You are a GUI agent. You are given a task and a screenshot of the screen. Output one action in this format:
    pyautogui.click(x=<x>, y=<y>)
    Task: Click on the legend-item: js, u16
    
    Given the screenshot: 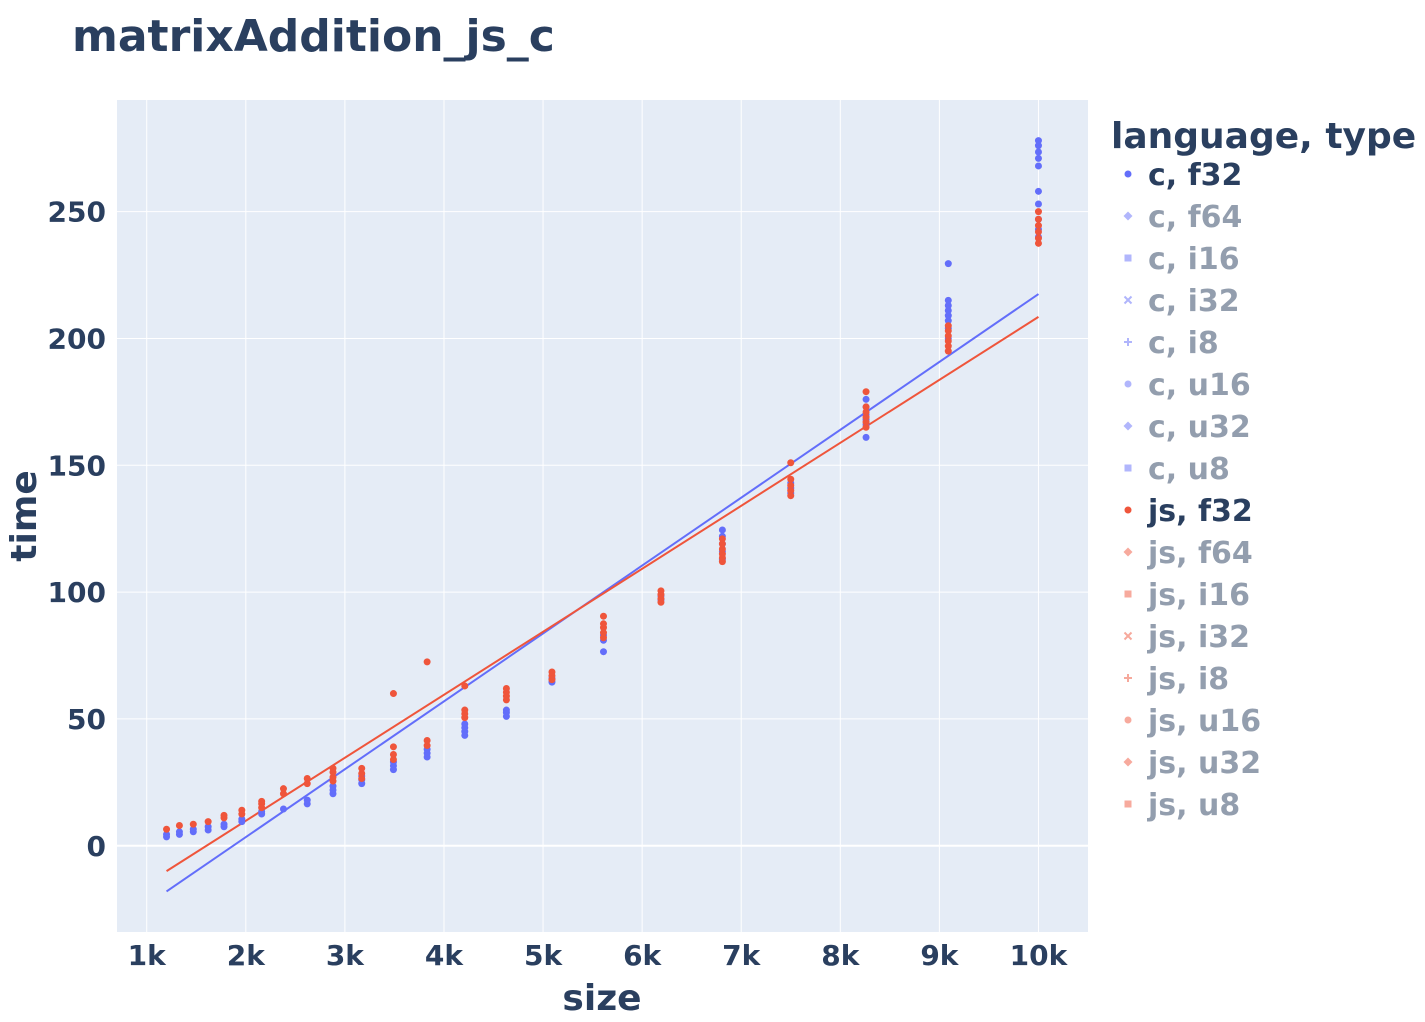 What is the action you would take?
    pyautogui.click(x=1193, y=721)
    